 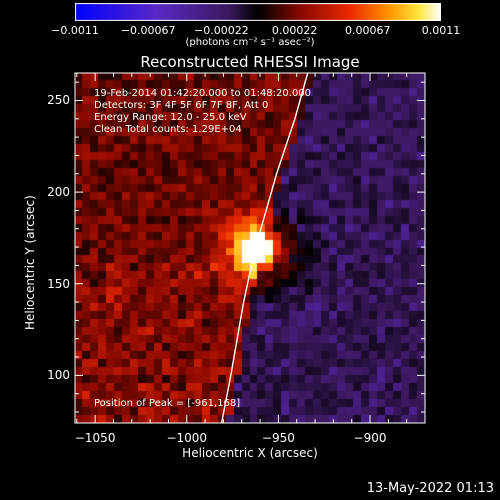 I want to click on colorbar, so click(x=258, y=12).